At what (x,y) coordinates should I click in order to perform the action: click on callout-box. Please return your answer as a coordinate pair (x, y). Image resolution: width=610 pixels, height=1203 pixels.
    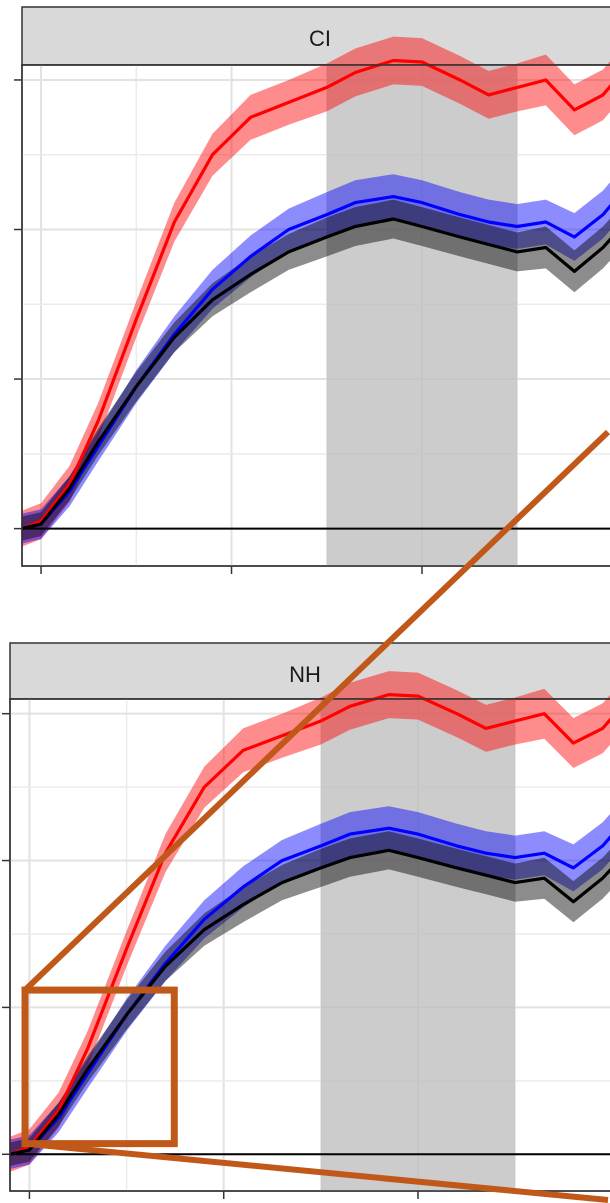
    Looking at the image, I should click on (99, 1067).